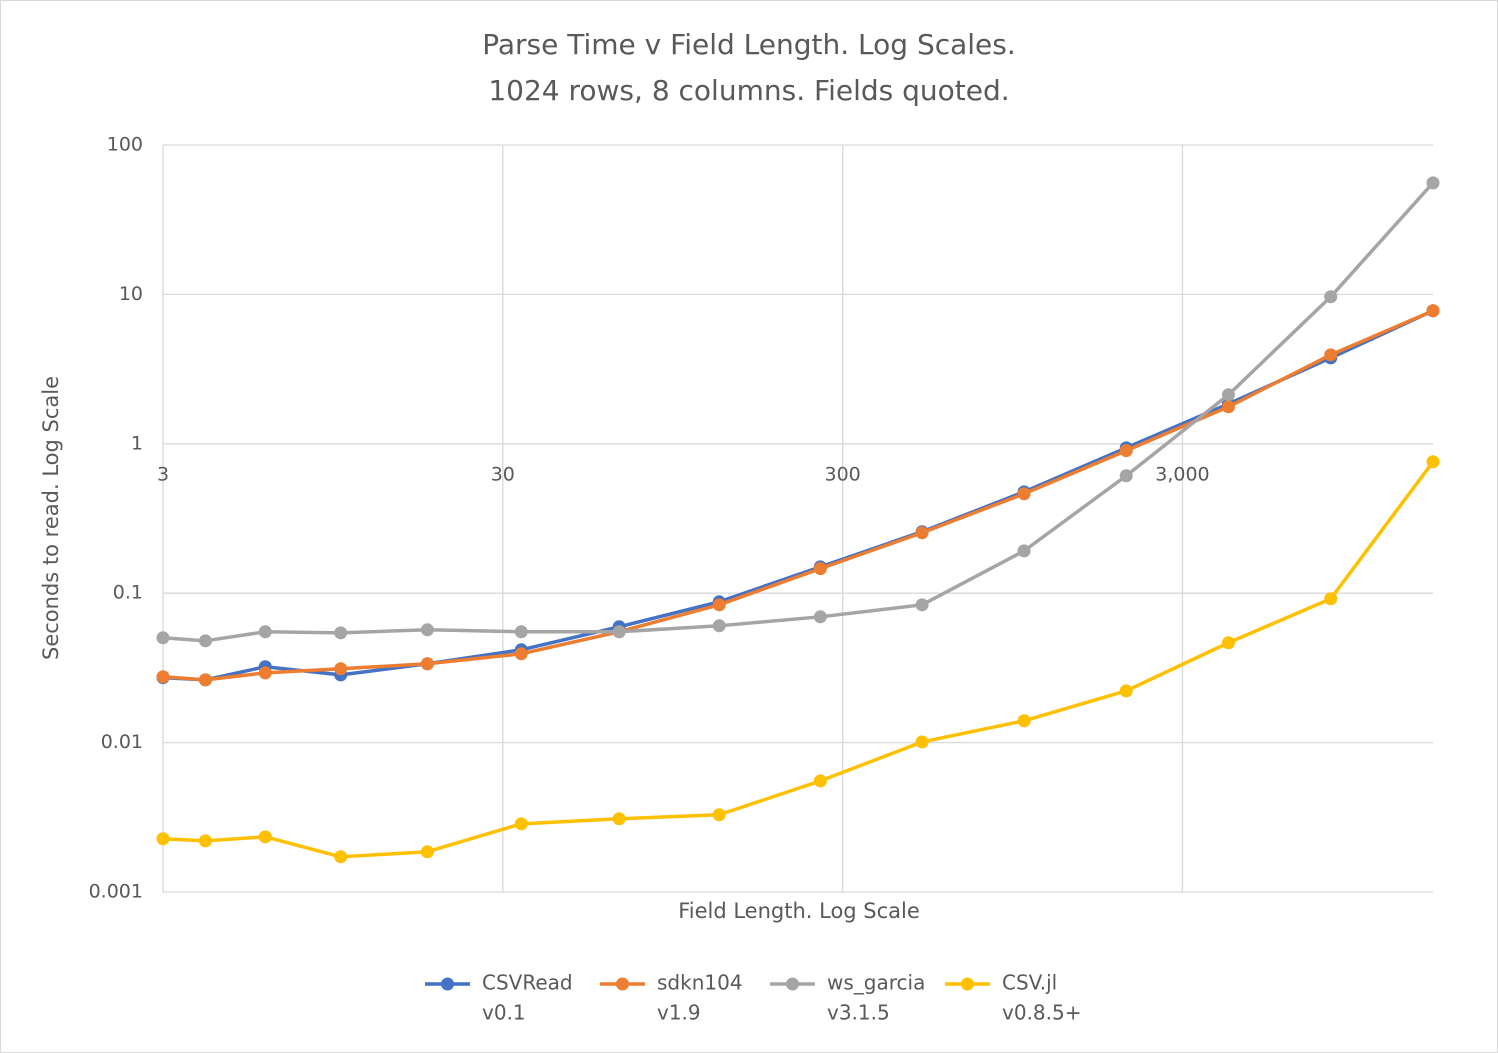 The image size is (1498, 1053). What do you see at coordinates (125, 145) in the screenshot?
I see `y-tick-label: 100` at bounding box center [125, 145].